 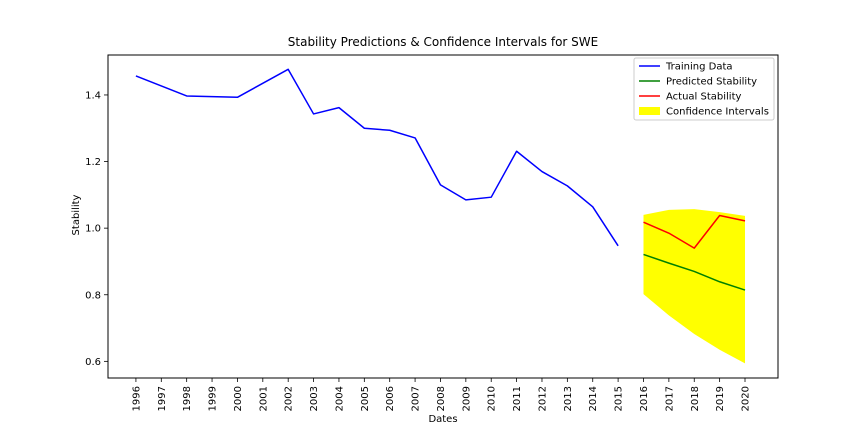 What do you see at coordinates (720, 398) in the screenshot?
I see `x-tick-label: 2019` at bounding box center [720, 398].